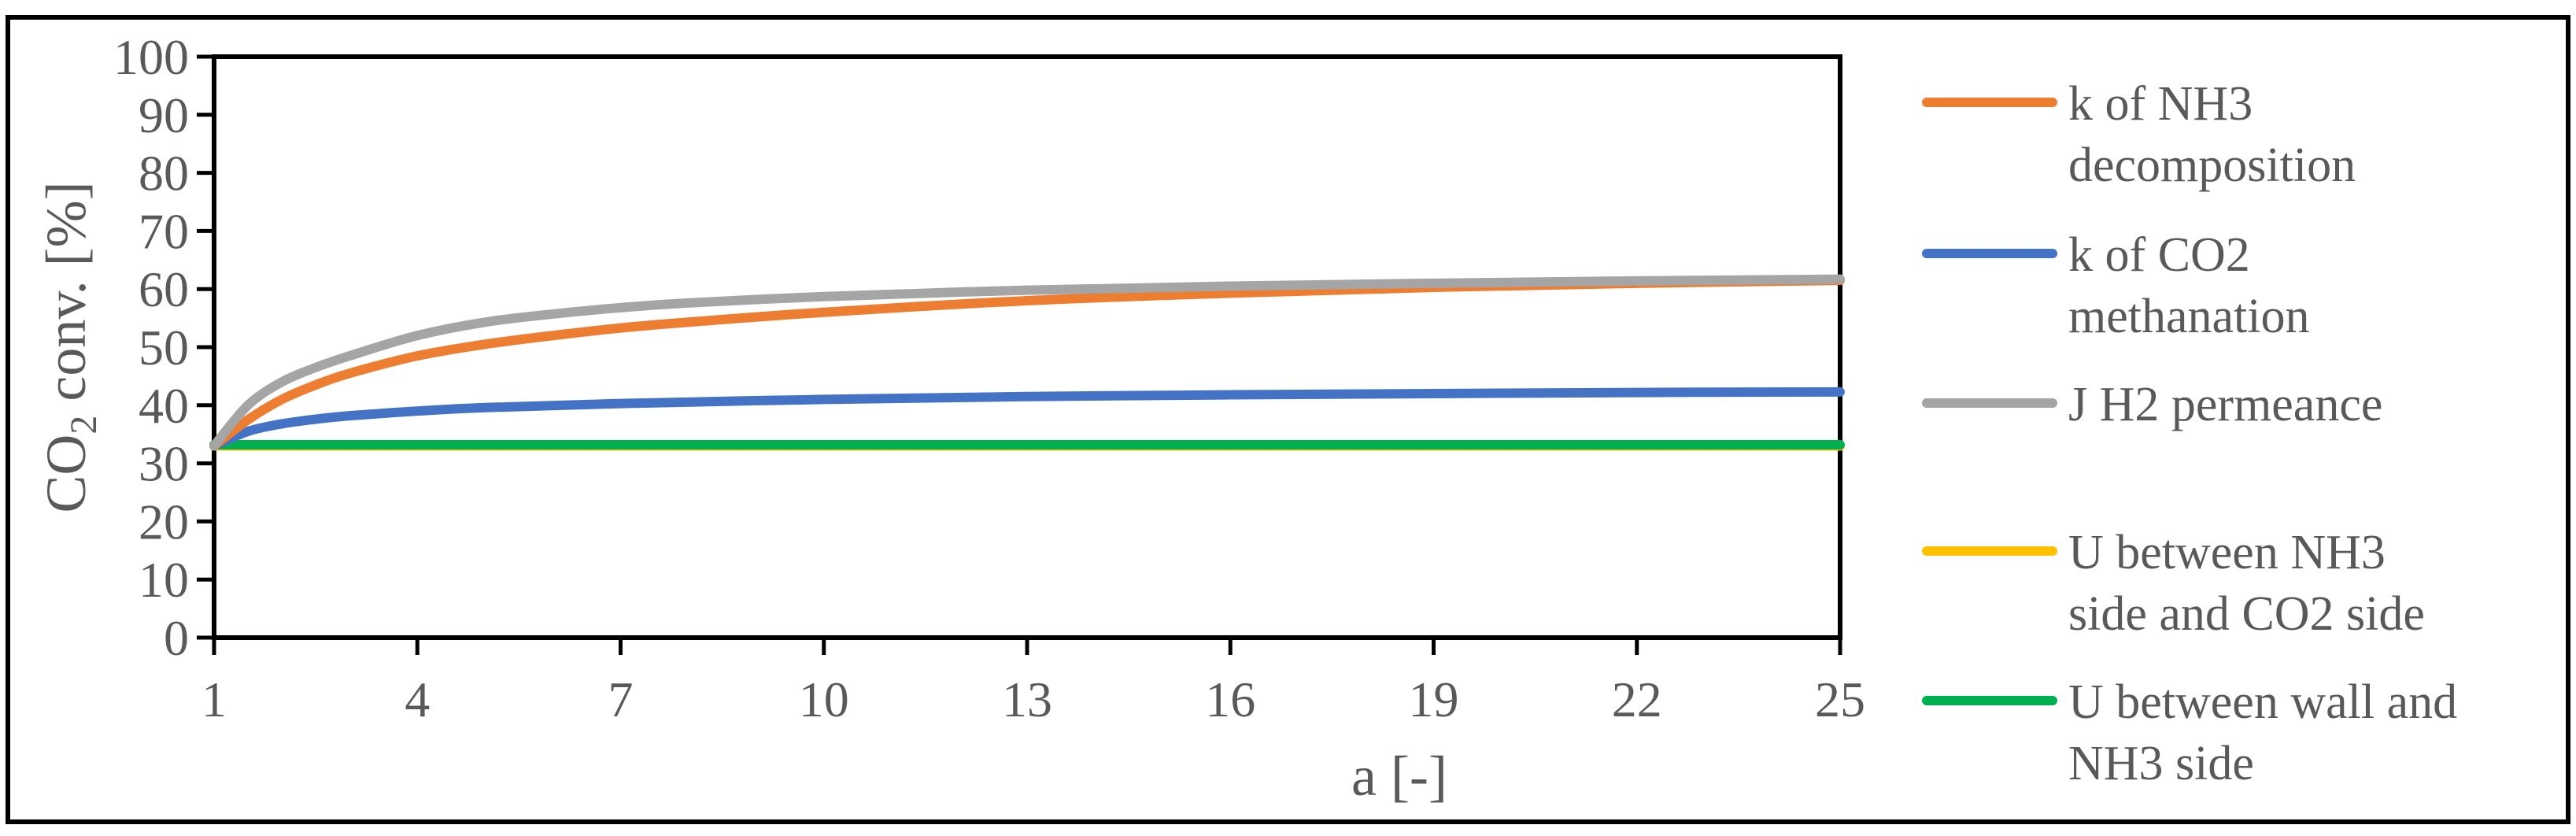 The height and width of the screenshot is (836, 2576). Describe the element at coordinates (1399, 776) in the screenshot. I see `x-axis-title: a [-]` at that location.